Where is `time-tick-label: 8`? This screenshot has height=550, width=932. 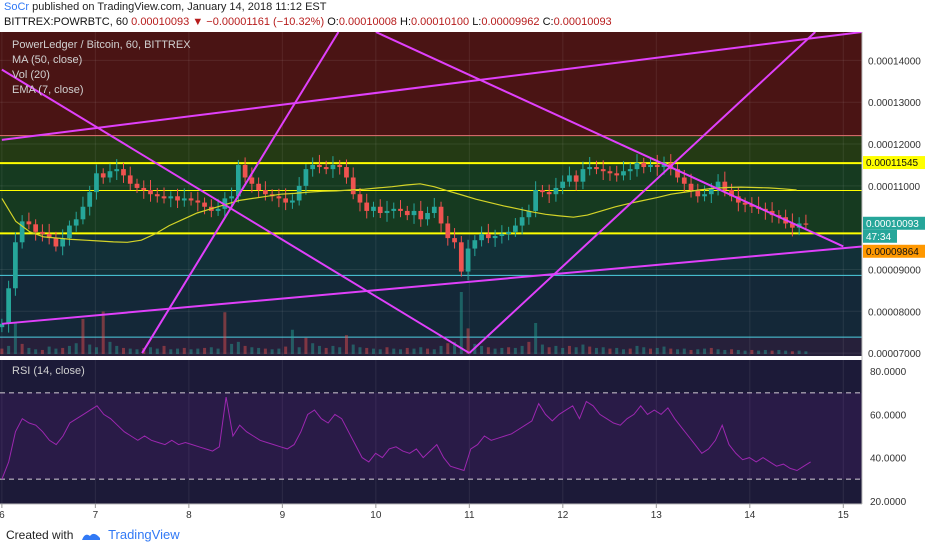
time-tick-label: 8 is located at coordinates (189, 515).